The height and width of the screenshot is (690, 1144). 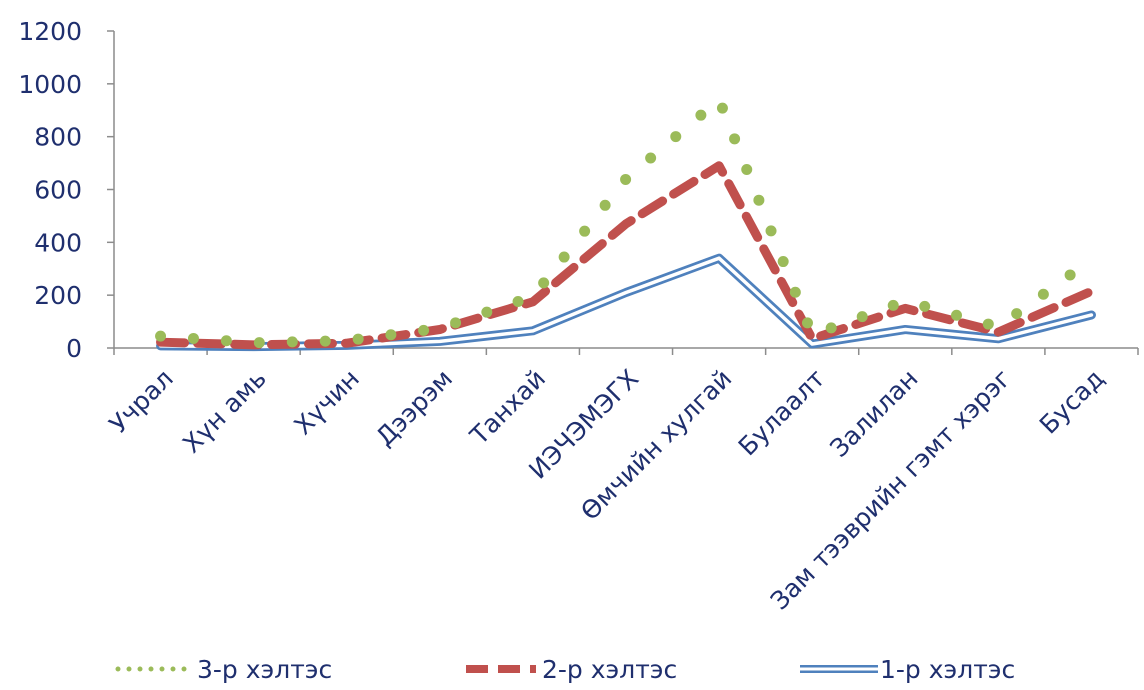 I want to click on y-tick-label: 200, so click(x=58, y=295).